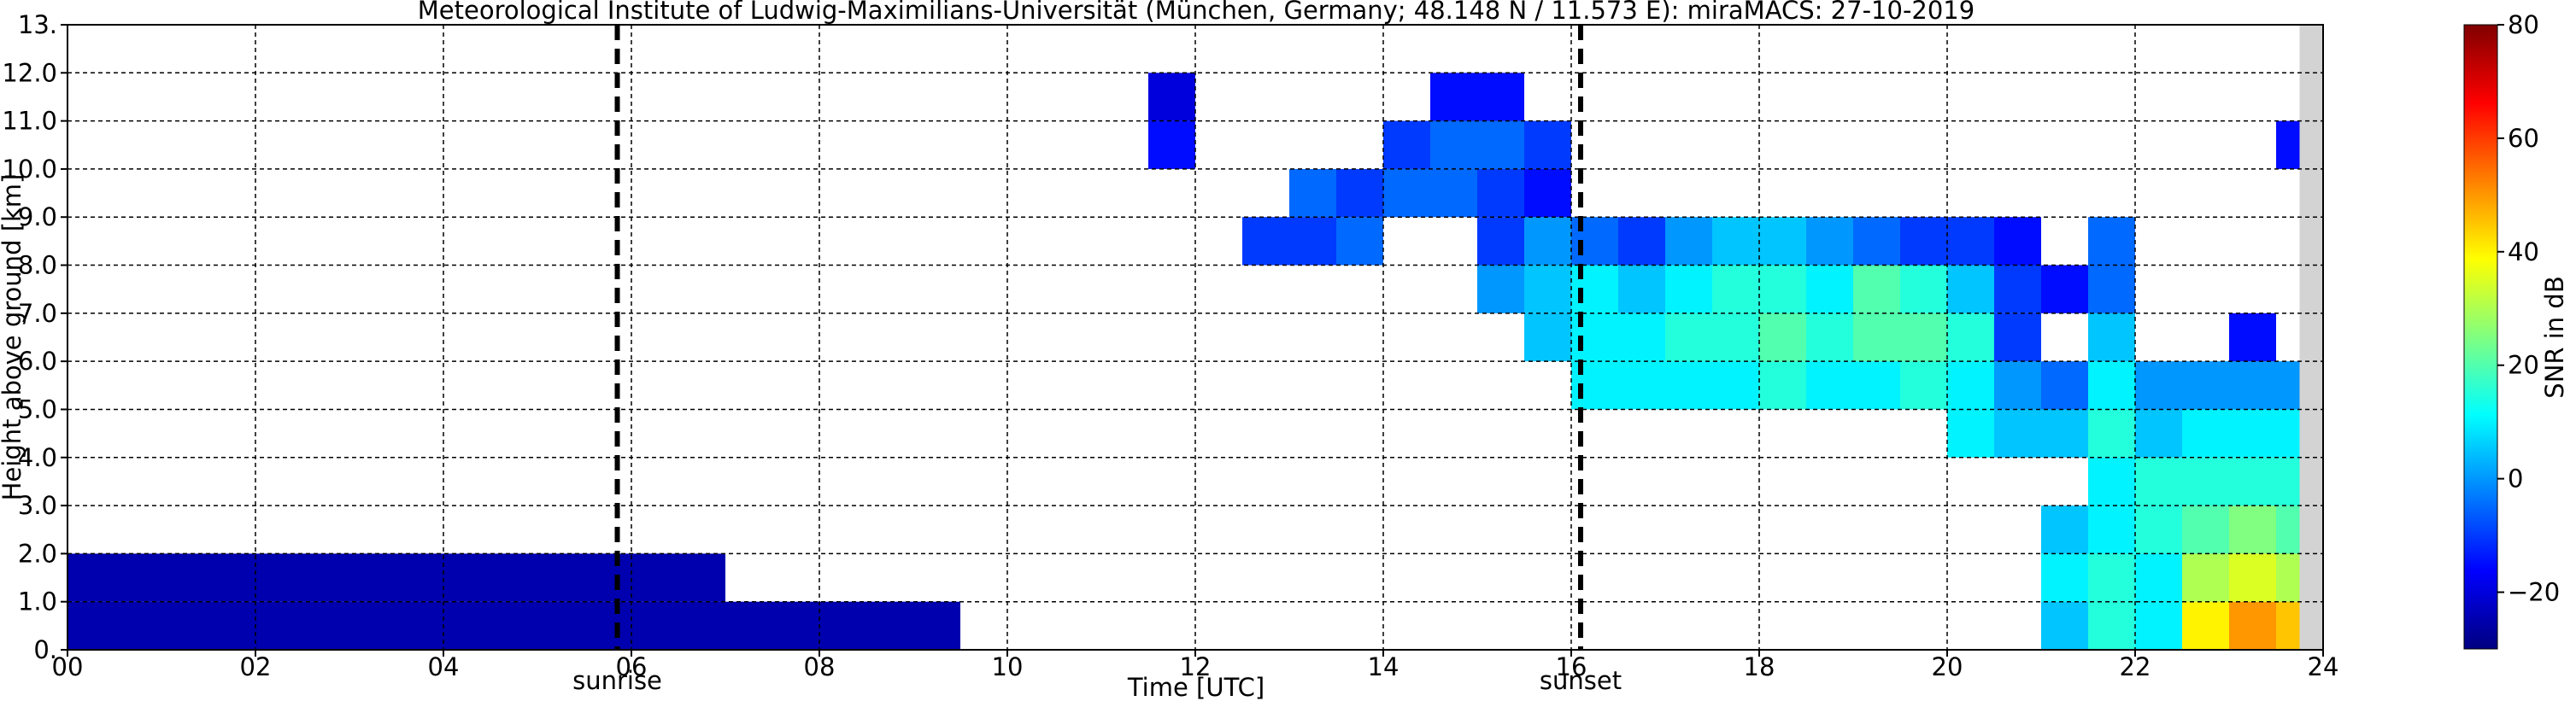 The width and height of the screenshot is (2576, 707). I want to click on colorbar, so click(2480, 337).